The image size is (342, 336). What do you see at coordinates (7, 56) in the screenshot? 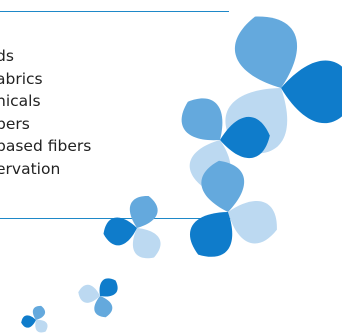
I see `list-item: ds` at bounding box center [7, 56].